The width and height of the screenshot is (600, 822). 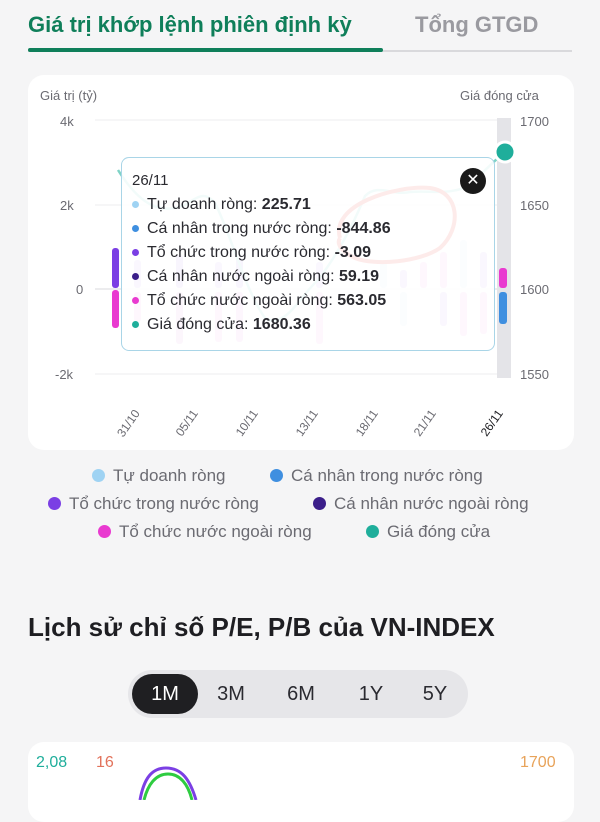 I want to click on left-tick: 0, so click(x=80, y=289).